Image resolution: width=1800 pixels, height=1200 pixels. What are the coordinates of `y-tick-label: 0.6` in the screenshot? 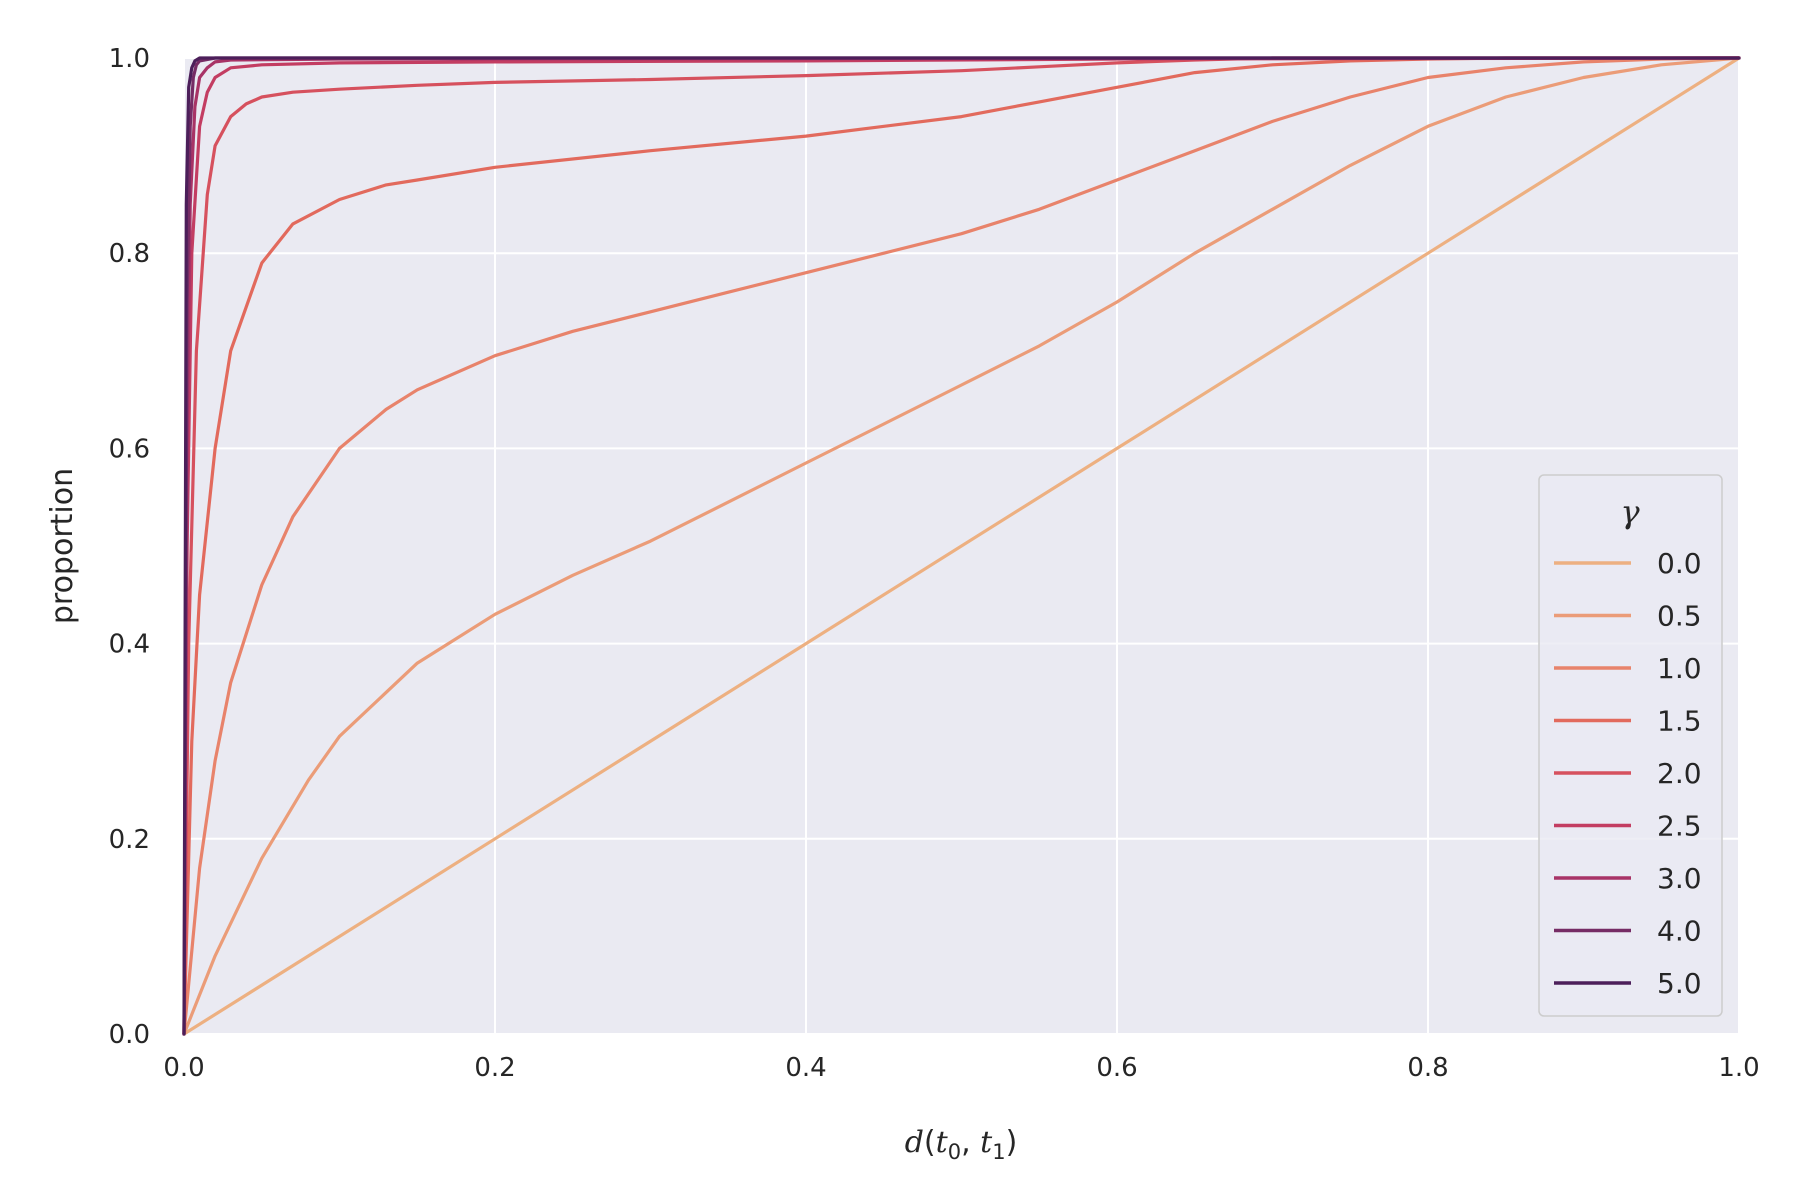 It's located at (129, 449).